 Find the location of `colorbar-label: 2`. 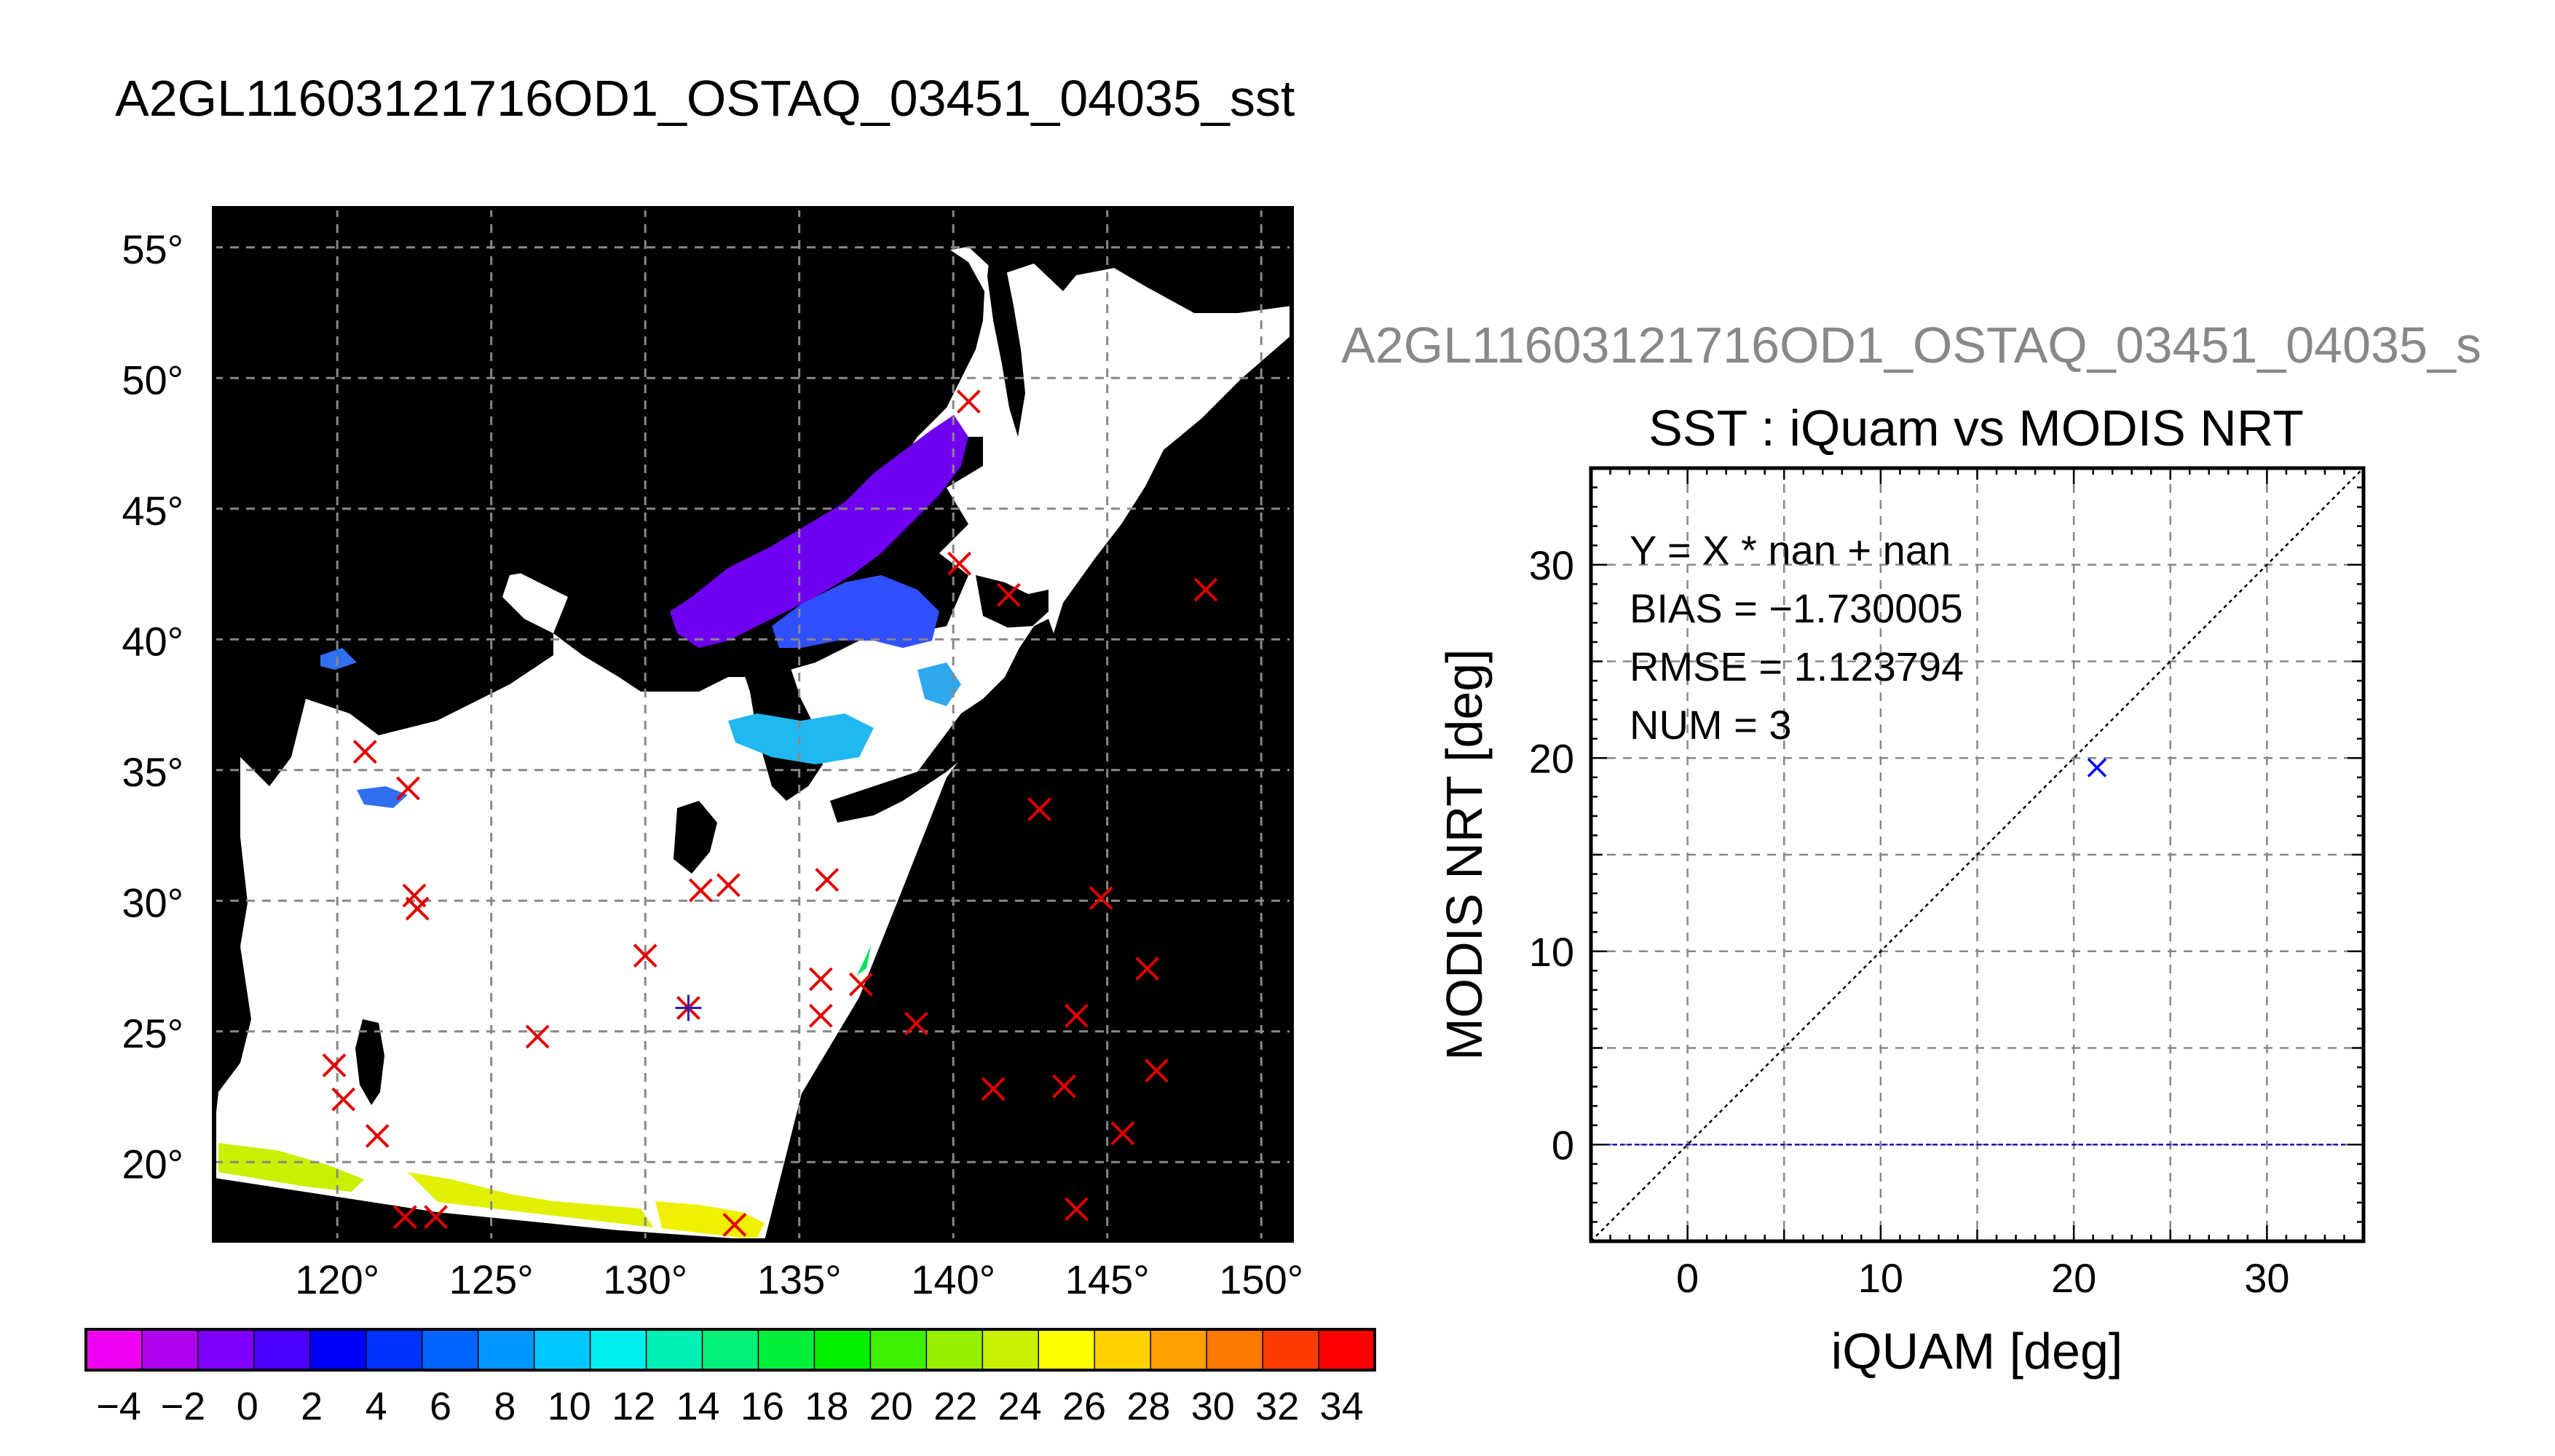

colorbar-label: 2 is located at coordinates (312, 1406).